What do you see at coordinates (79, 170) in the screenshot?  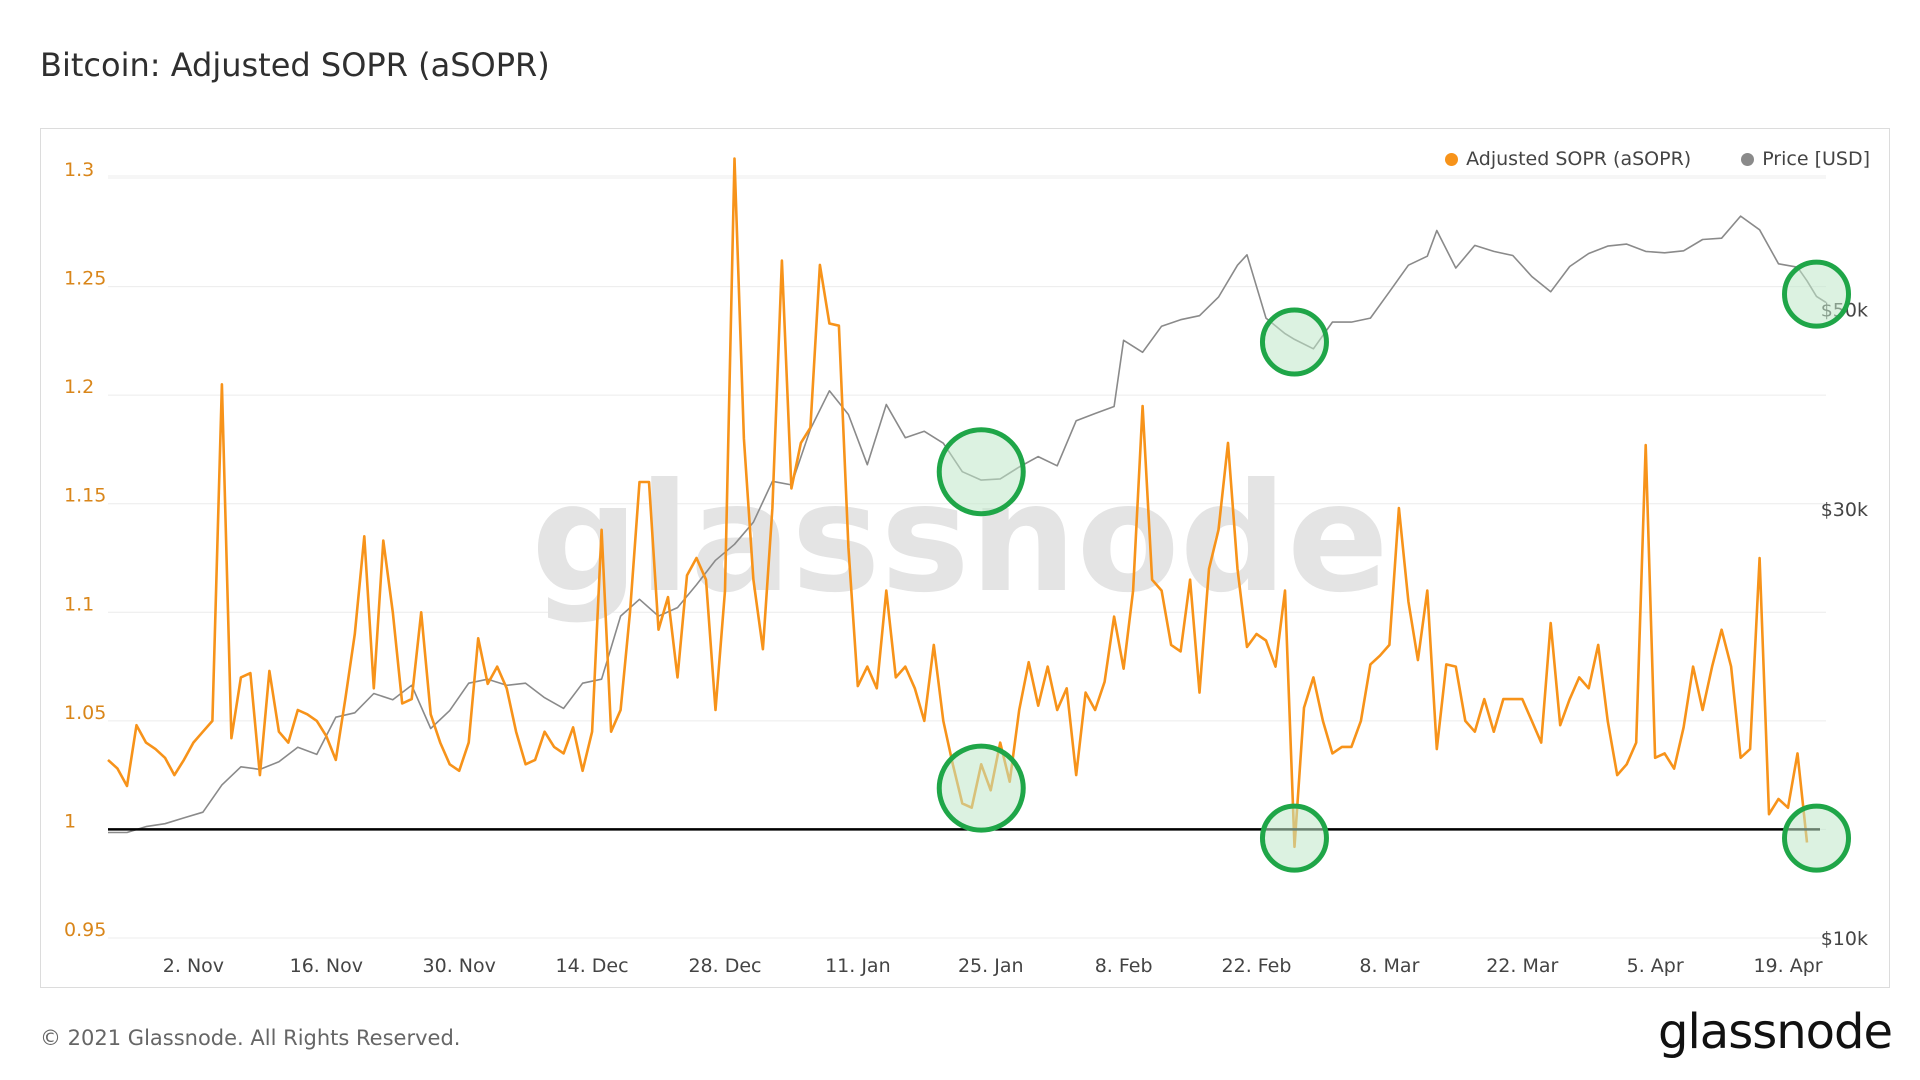 I see `y-left-tick-label: 1.3` at bounding box center [79, 170].